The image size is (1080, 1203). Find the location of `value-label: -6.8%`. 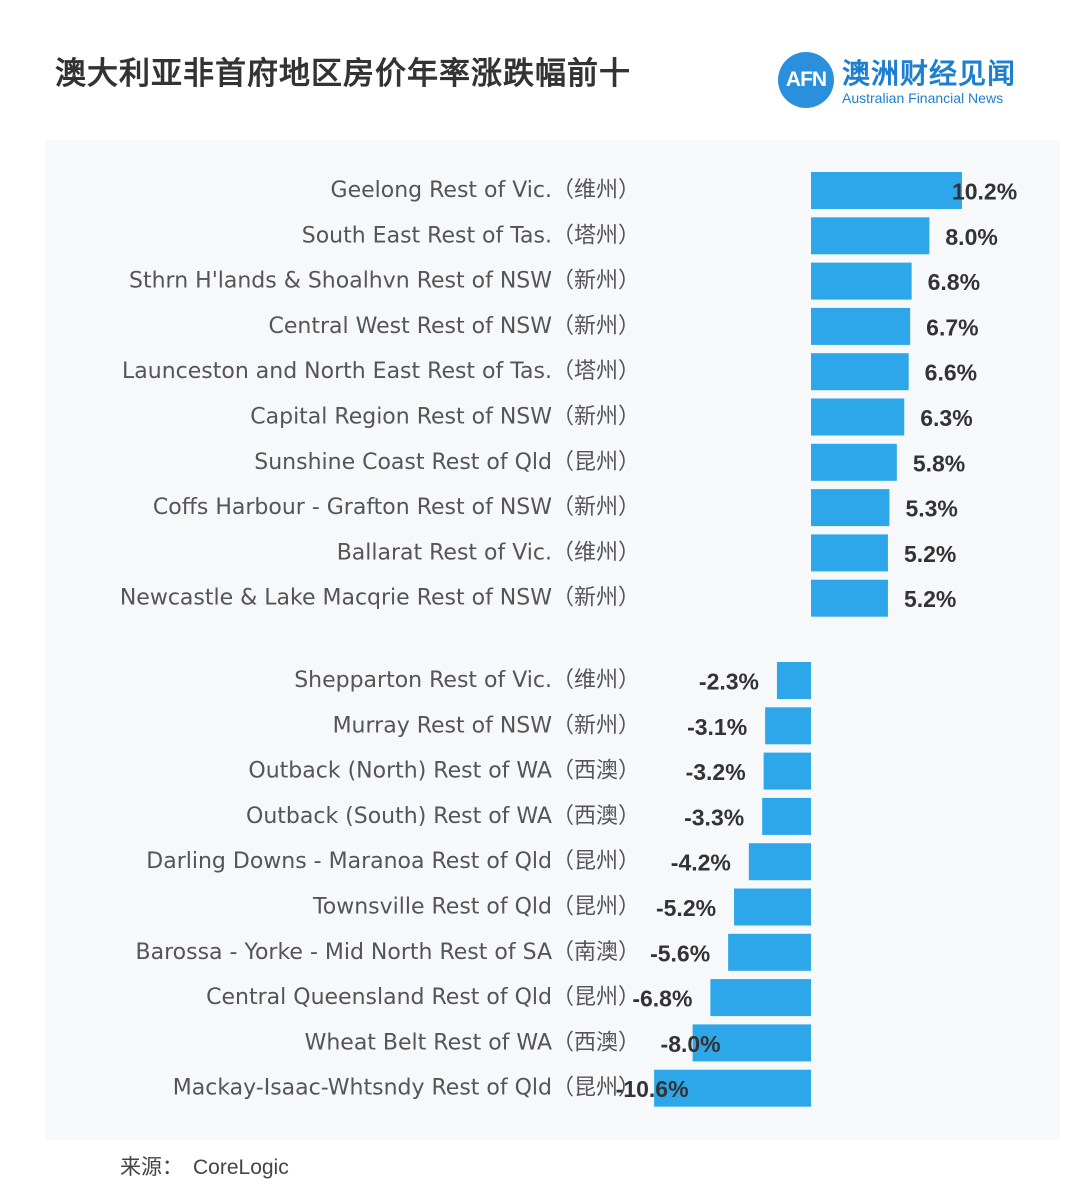

value-label: -6.8% is located at coordinates (662, 999).